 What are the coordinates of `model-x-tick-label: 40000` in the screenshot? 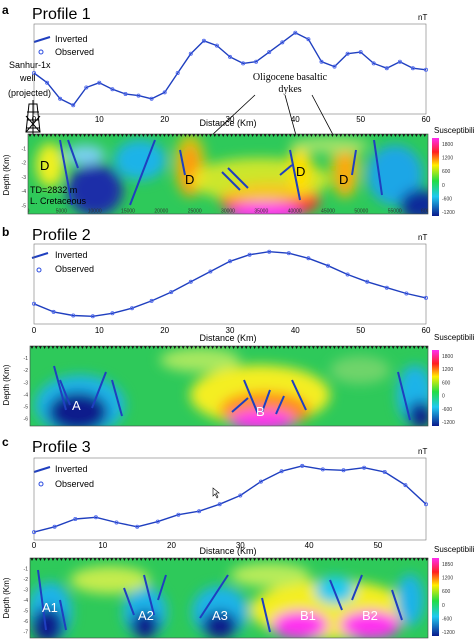 It's located at (295, 212).